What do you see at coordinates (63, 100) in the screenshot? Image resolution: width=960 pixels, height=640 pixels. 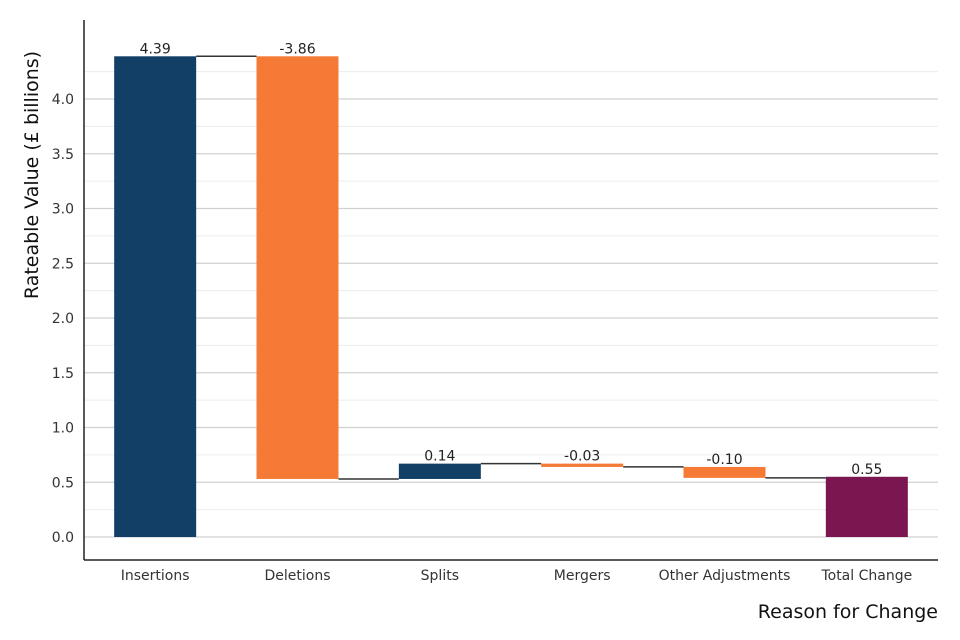 I see `y-tick-label: 4.0` at bounding box center [63, 100].